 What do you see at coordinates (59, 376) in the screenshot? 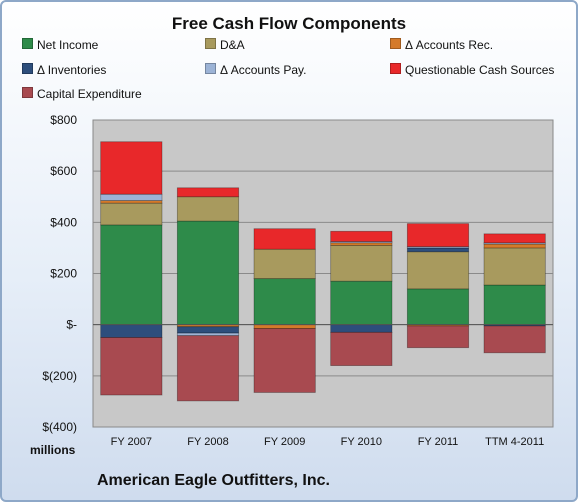
I see `y-tick-label: $(200)` at bounding box center [59, 376].